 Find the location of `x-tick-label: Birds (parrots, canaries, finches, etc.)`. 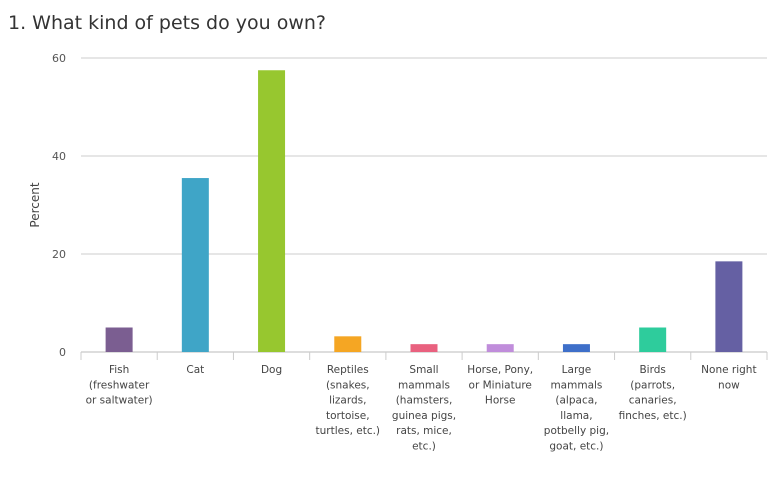

x-tick-label: Birds (parrots, canaries, finches, etc.) is located at coordinates (653, 393).